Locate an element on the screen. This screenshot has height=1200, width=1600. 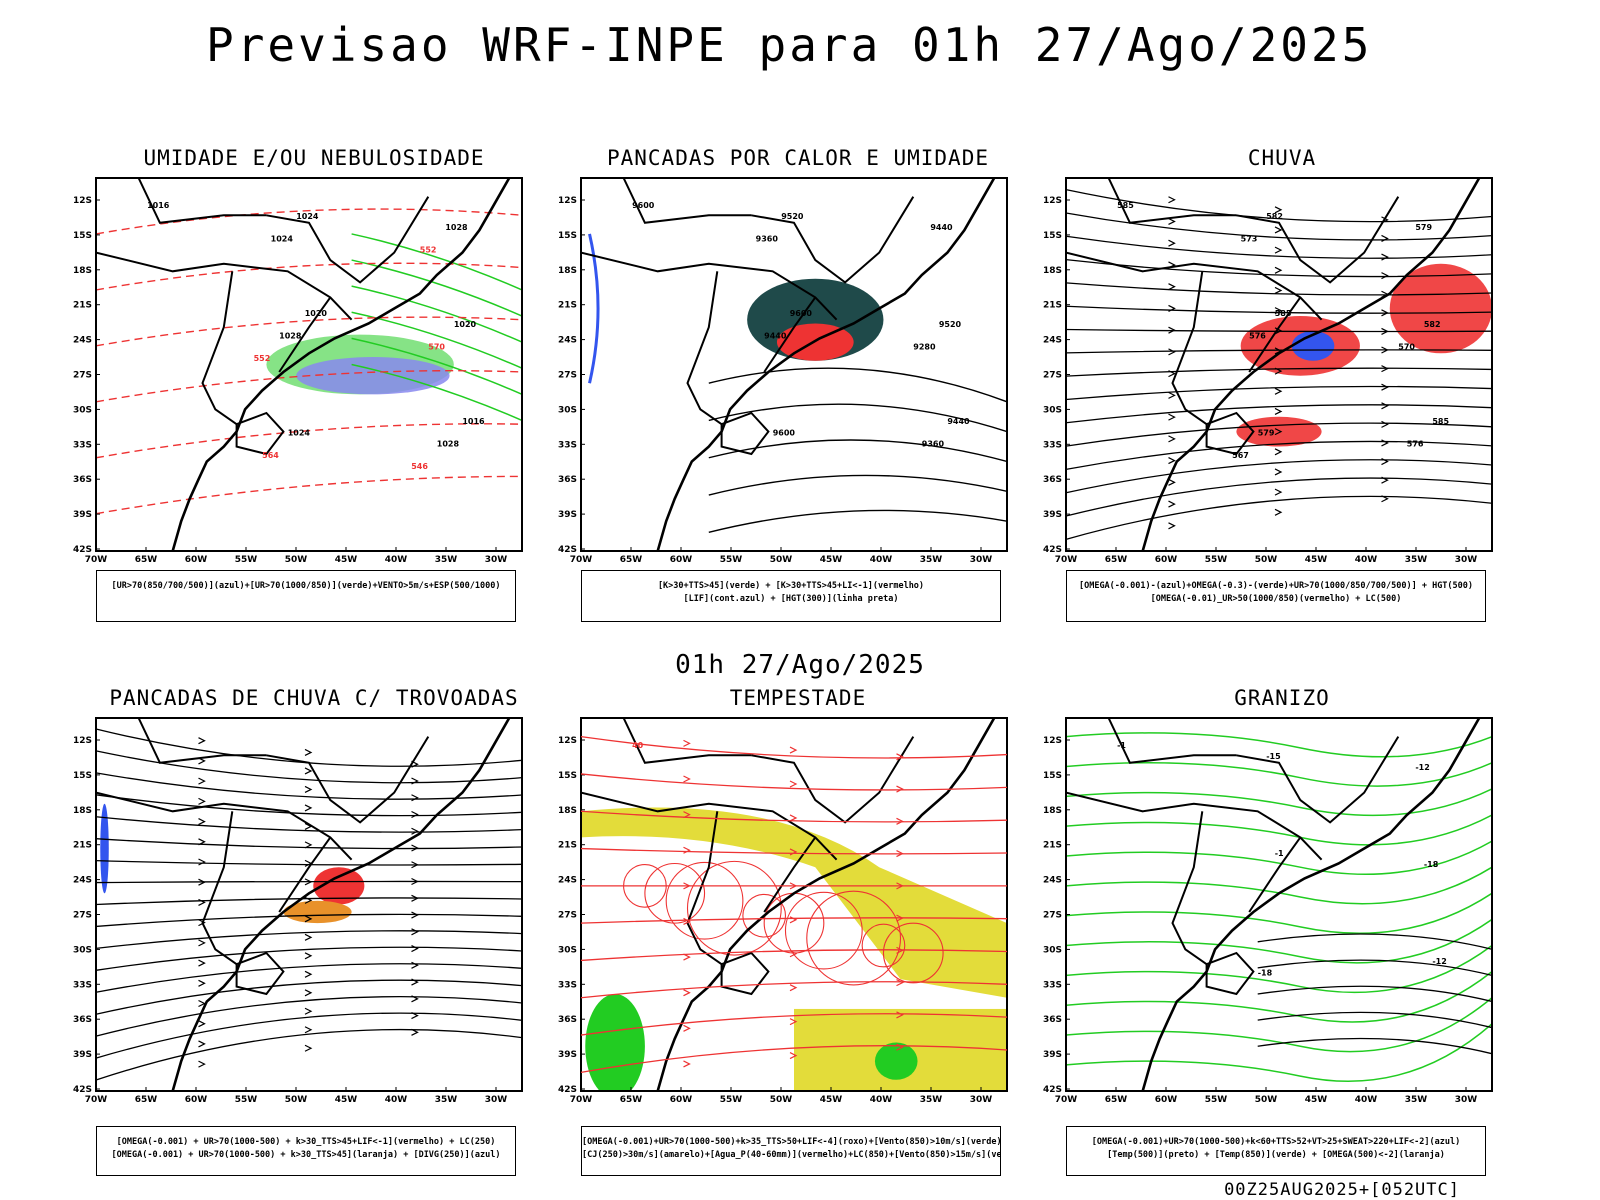
forecast-time: 01h 27/Ago/2025 is located at coordinates (800, 665).